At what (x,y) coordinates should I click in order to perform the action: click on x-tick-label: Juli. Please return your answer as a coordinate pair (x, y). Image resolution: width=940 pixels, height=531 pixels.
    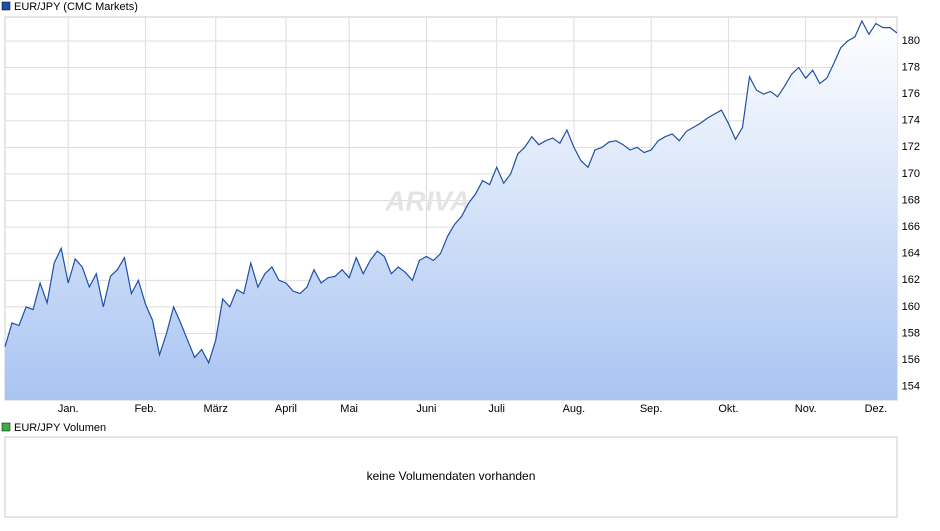
    Looking at the image, I should click on (496, 409).